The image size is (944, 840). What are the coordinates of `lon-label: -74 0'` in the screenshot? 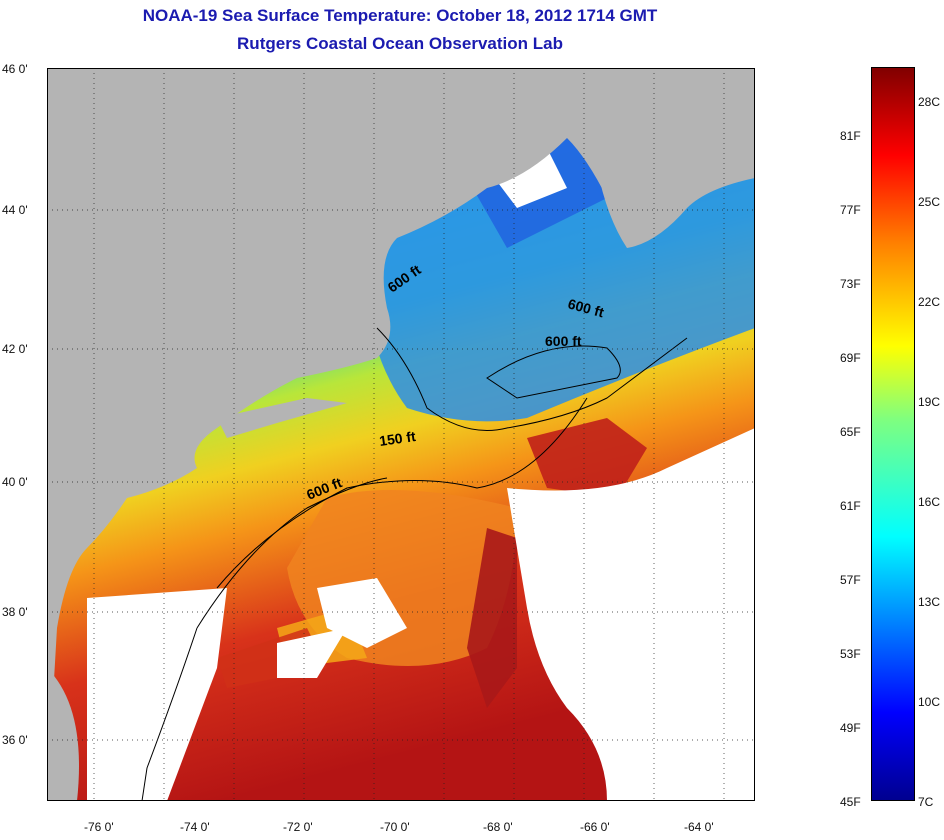 It's located at (195, 827).